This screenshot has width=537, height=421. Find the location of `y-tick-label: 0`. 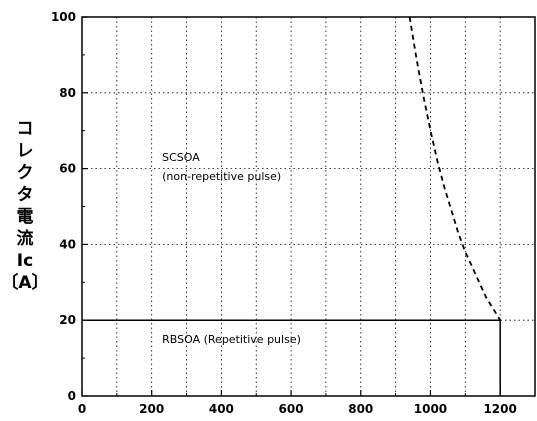

y-tick-label: 0 is located at coordinates (72, 396).